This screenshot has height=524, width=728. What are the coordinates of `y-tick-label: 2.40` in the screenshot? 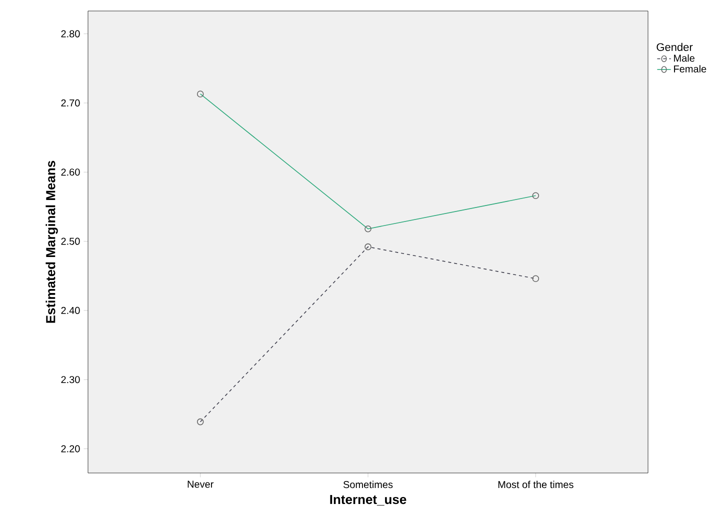 It's located at (70, 310).